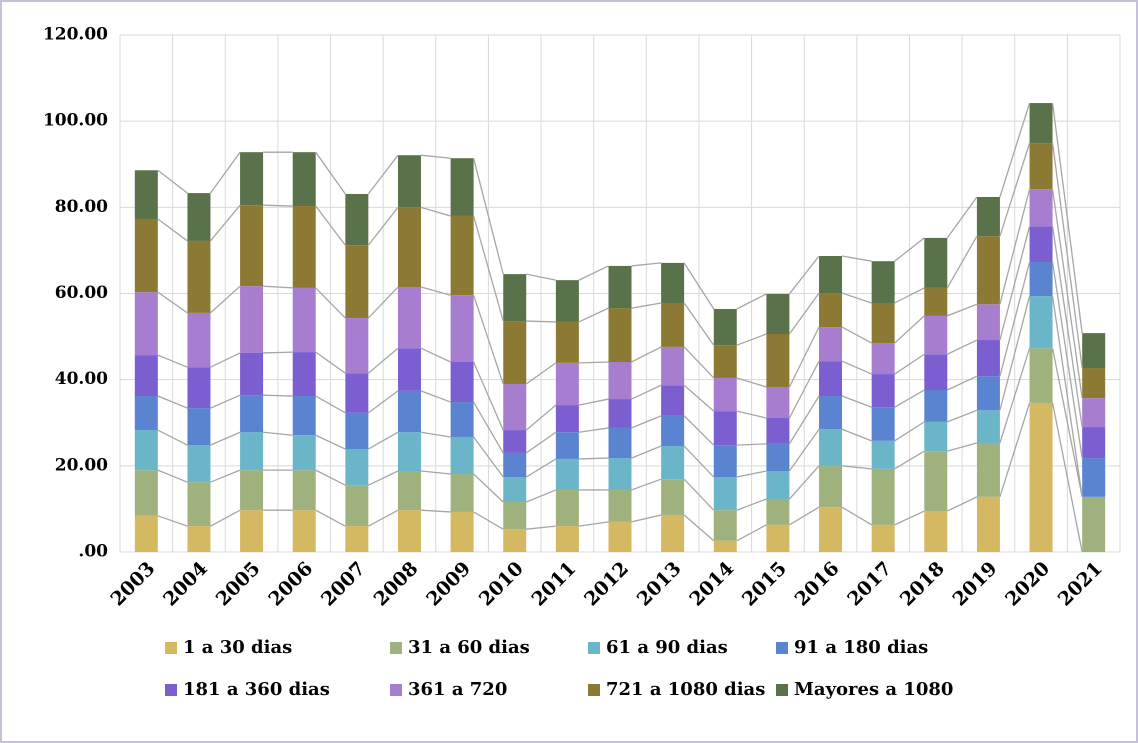 The image size is (1138, 743). I want to click on legend-label: 181 a 360 dias, so click(256, 689).